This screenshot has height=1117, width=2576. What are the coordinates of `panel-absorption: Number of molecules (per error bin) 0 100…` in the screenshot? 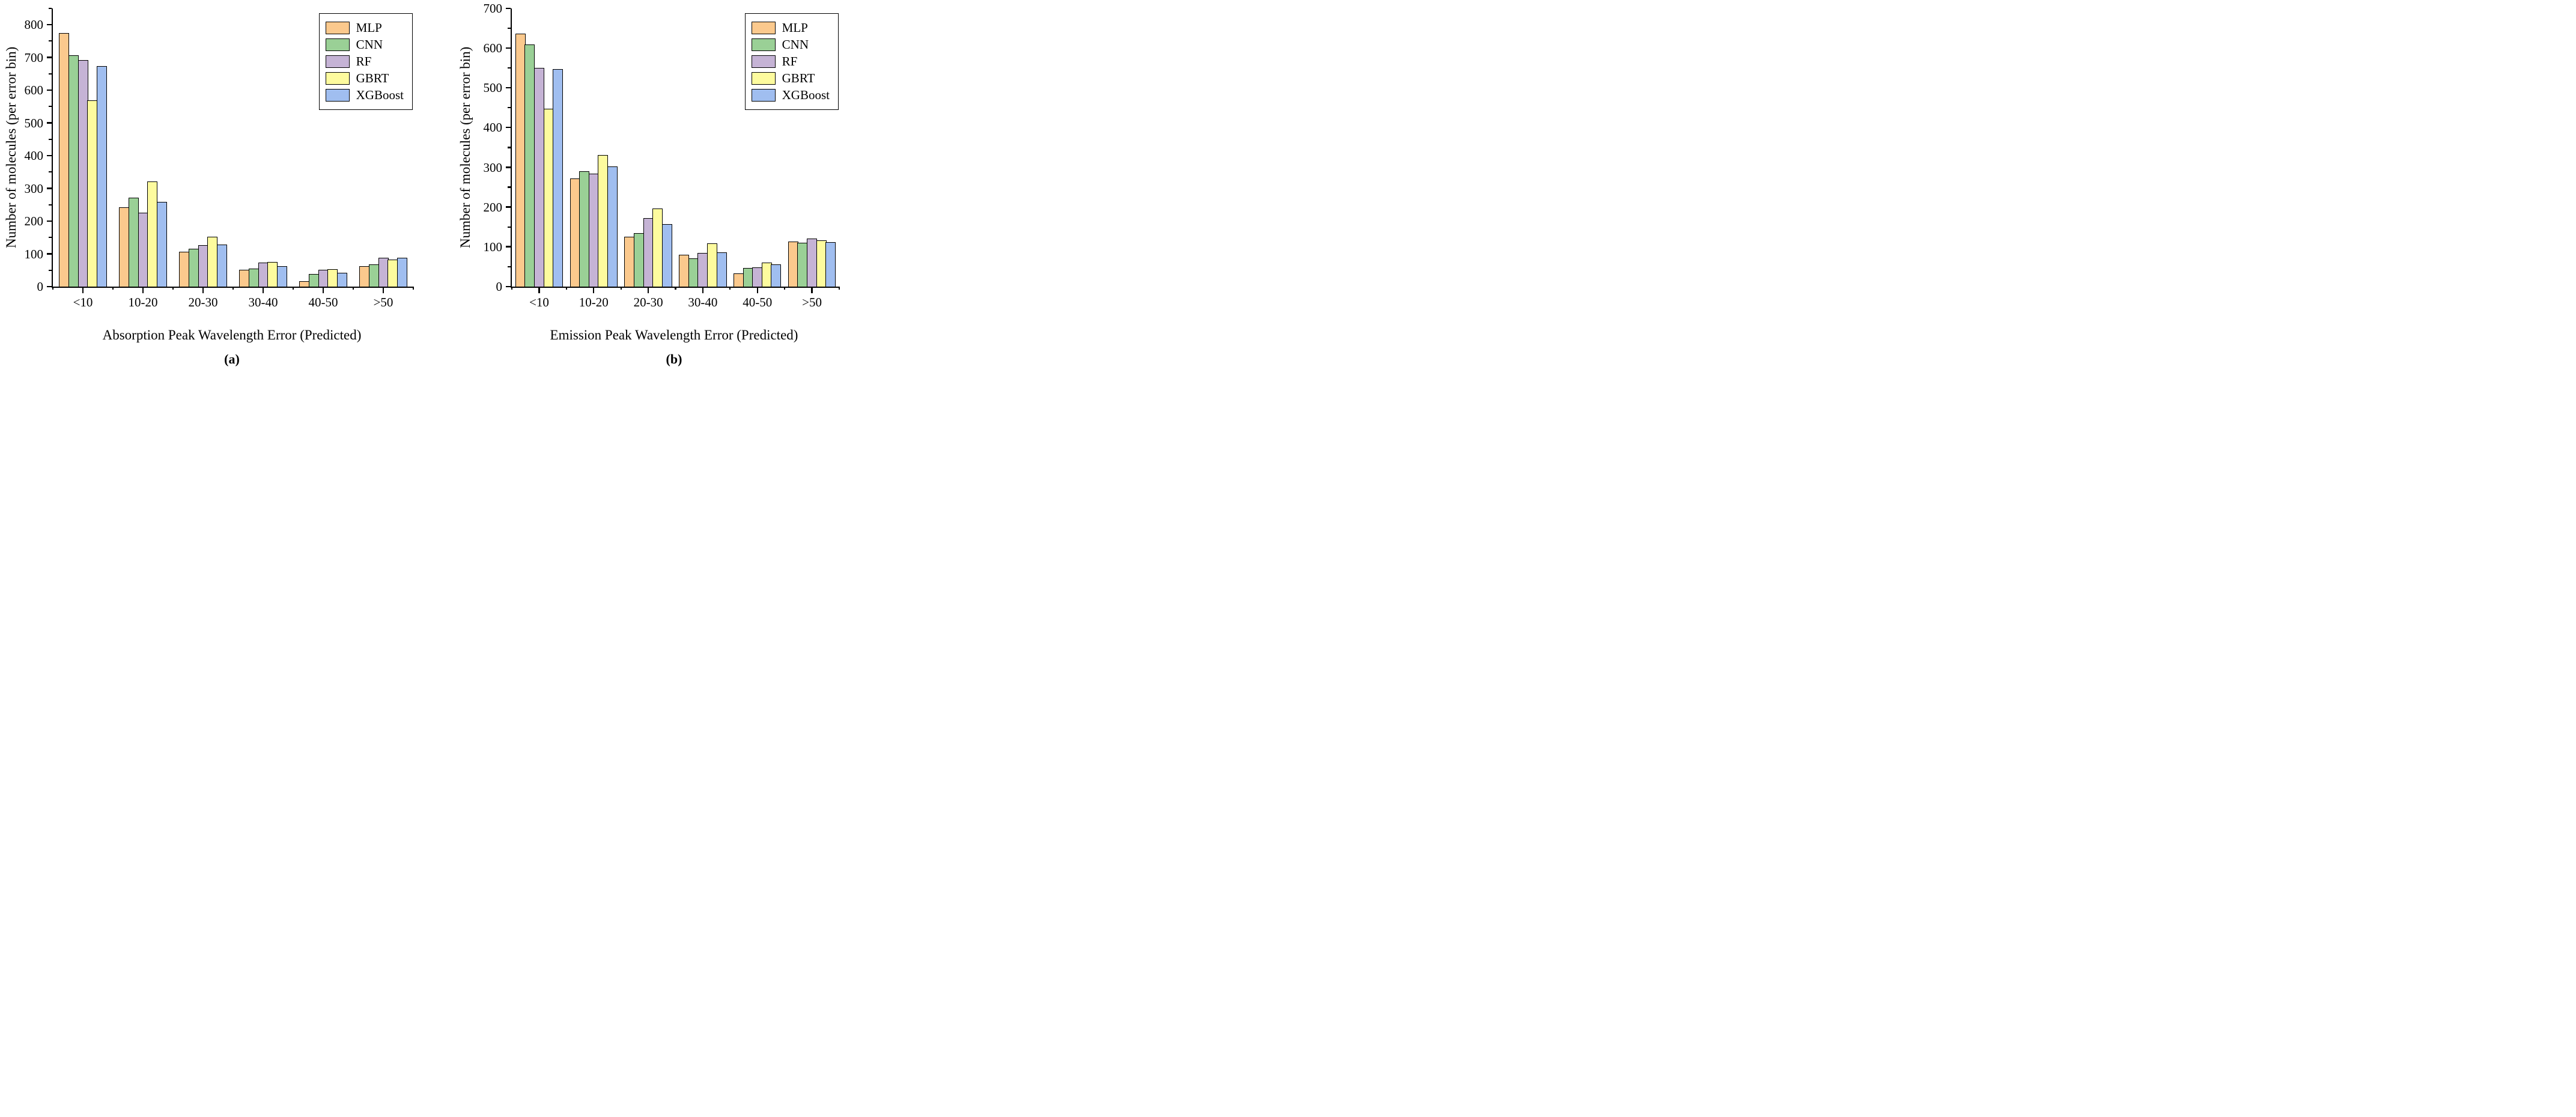 It's located at (216, 186).